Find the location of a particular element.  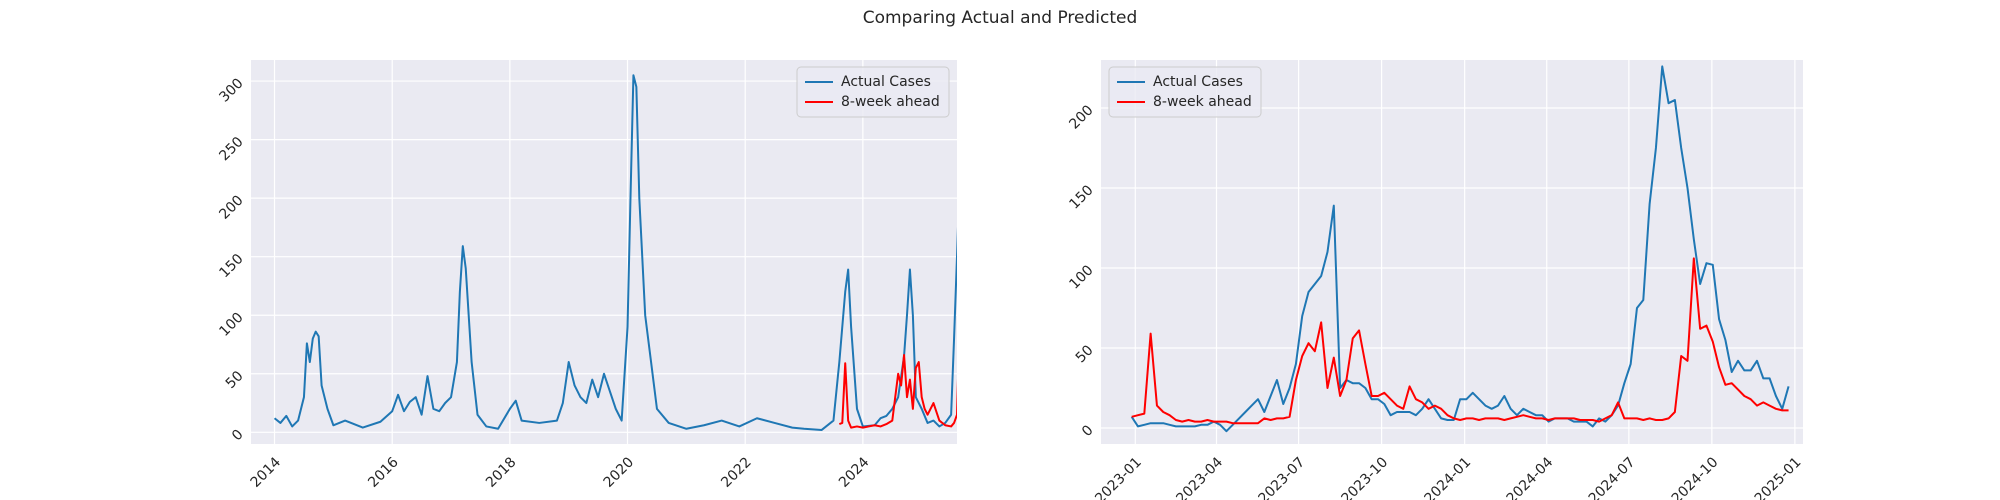

x-tick-label: 2022 is located at coordinates (736, 472).